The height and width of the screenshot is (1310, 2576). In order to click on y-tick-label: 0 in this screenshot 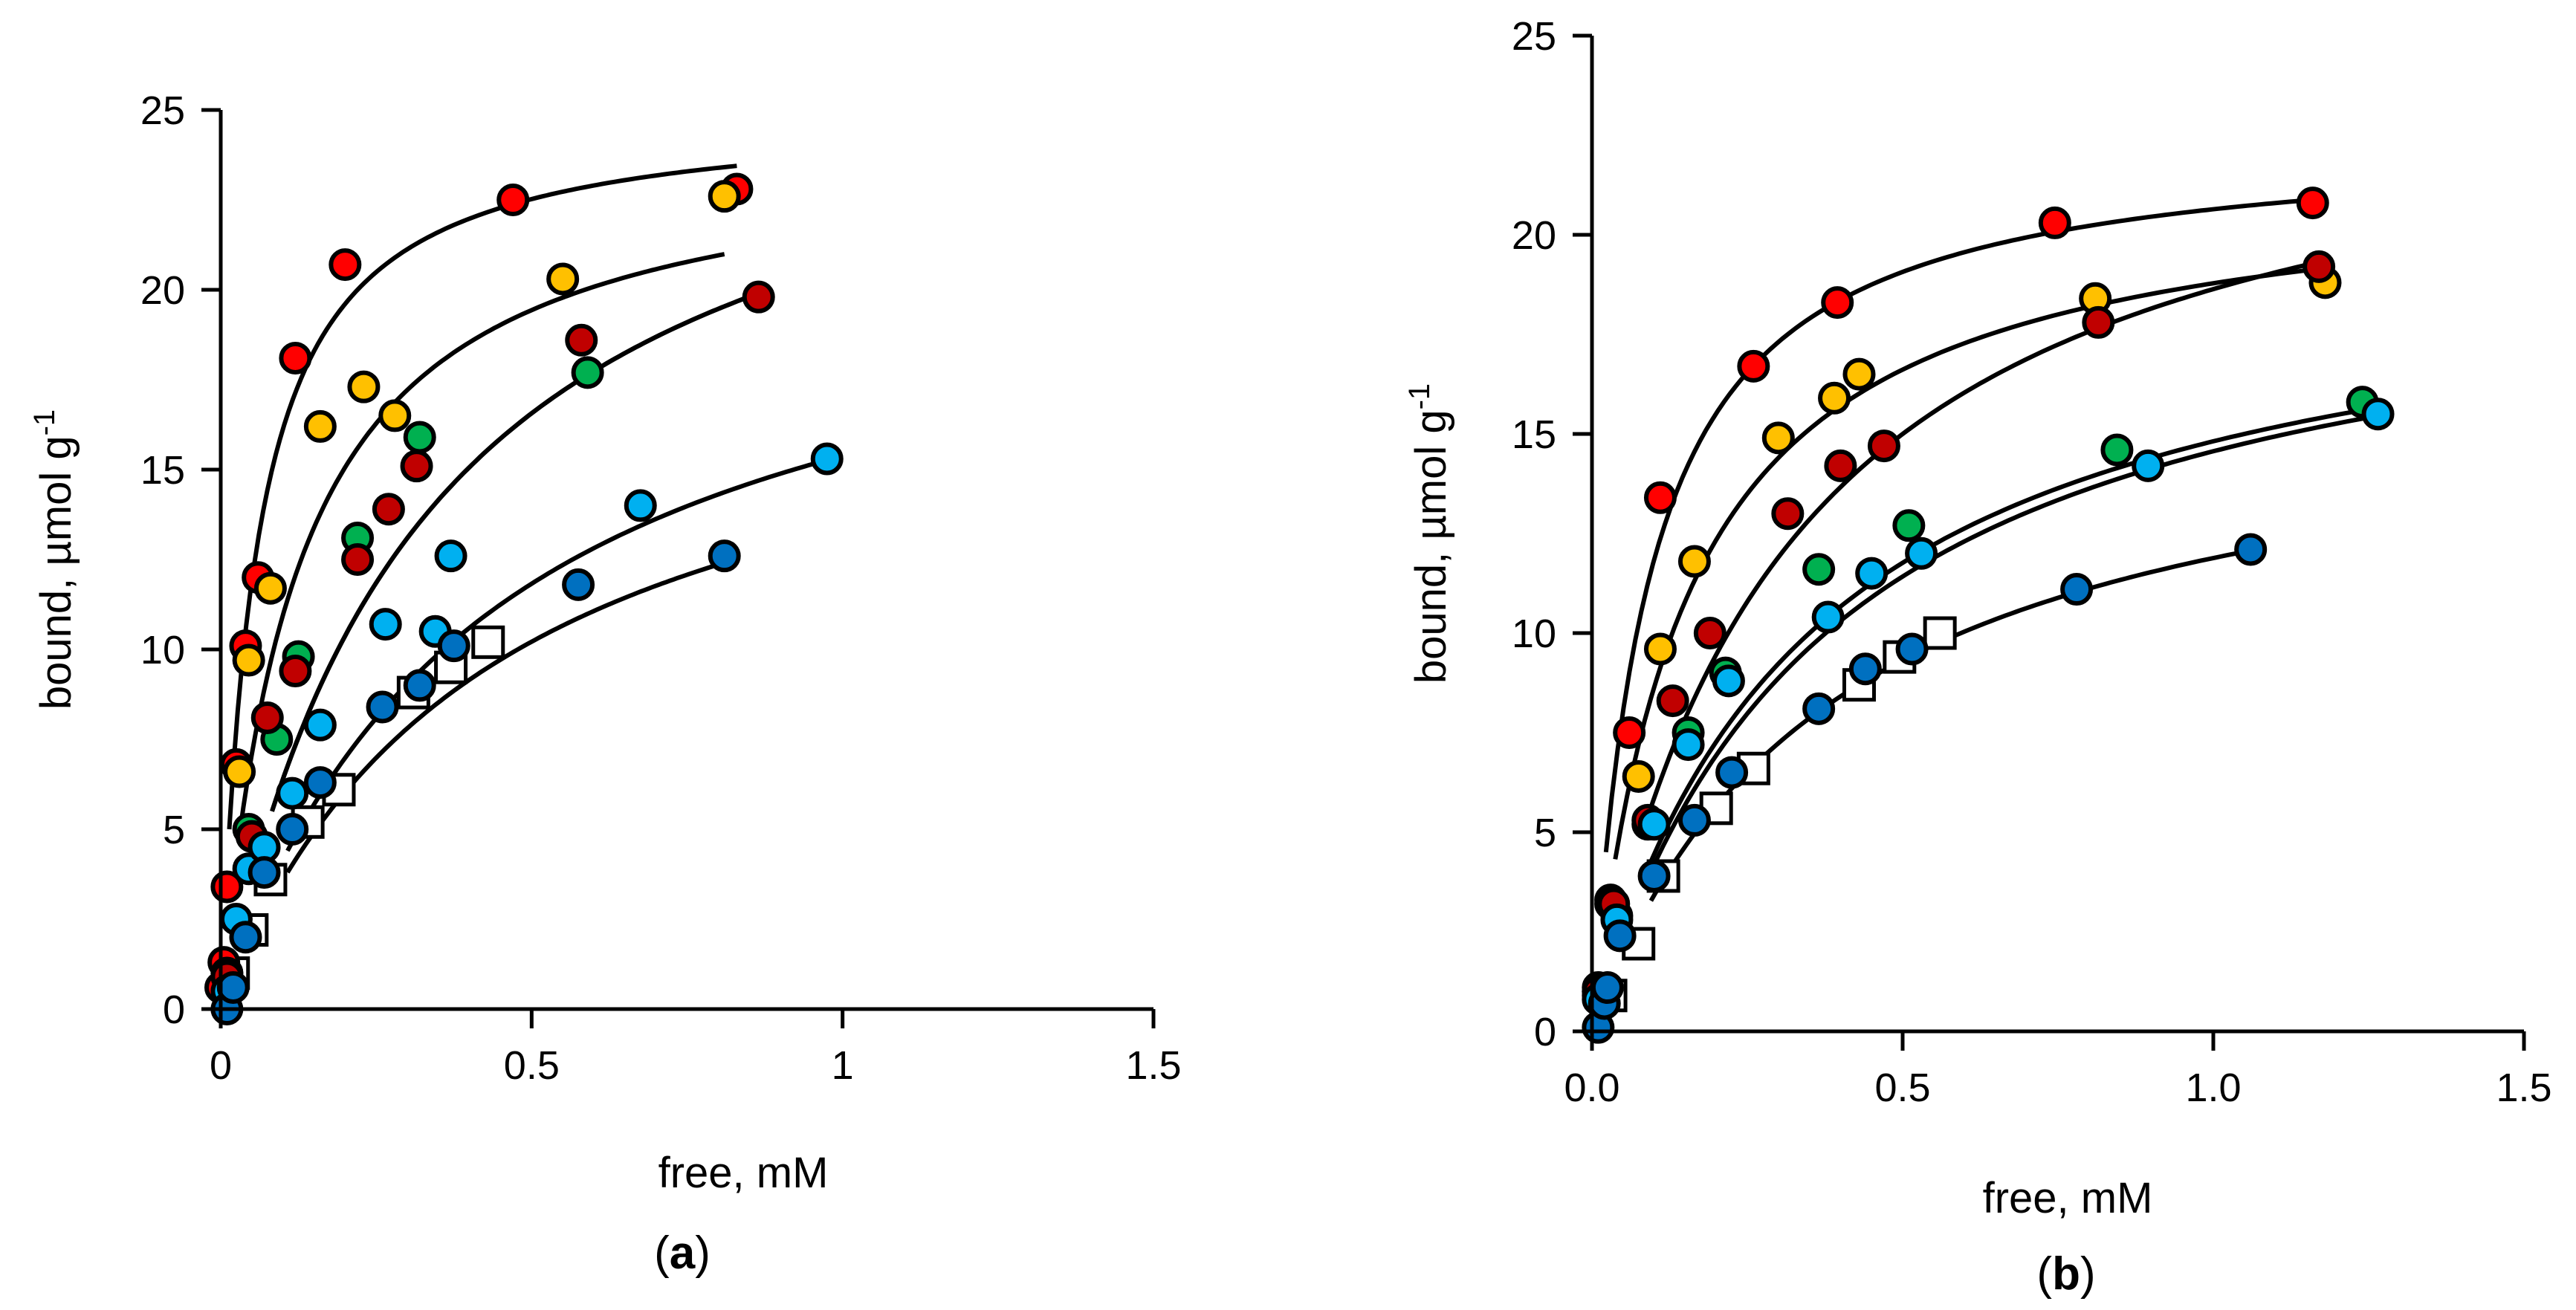, I will do `click(174, 1010)`.